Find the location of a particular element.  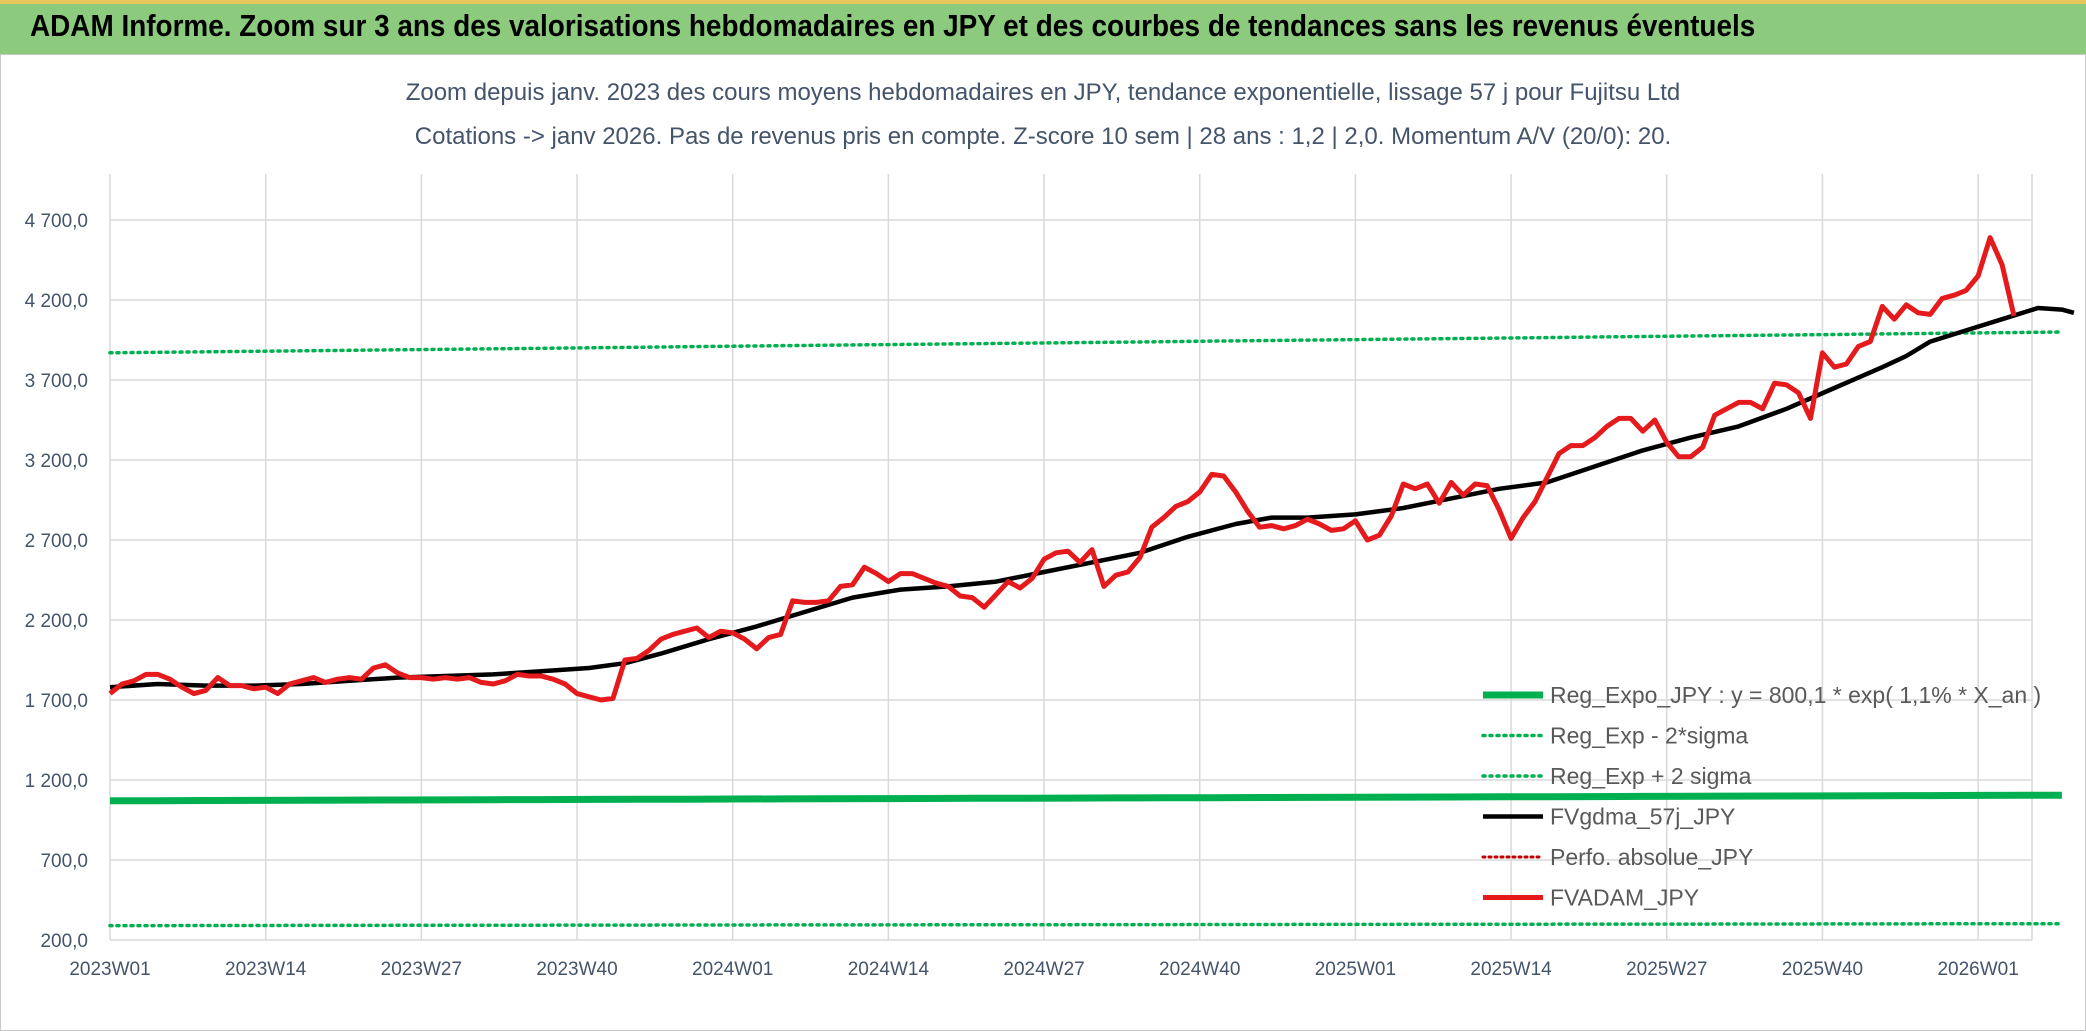

y-tick-label: 2 700,0 is located at coordinates (56, 541).